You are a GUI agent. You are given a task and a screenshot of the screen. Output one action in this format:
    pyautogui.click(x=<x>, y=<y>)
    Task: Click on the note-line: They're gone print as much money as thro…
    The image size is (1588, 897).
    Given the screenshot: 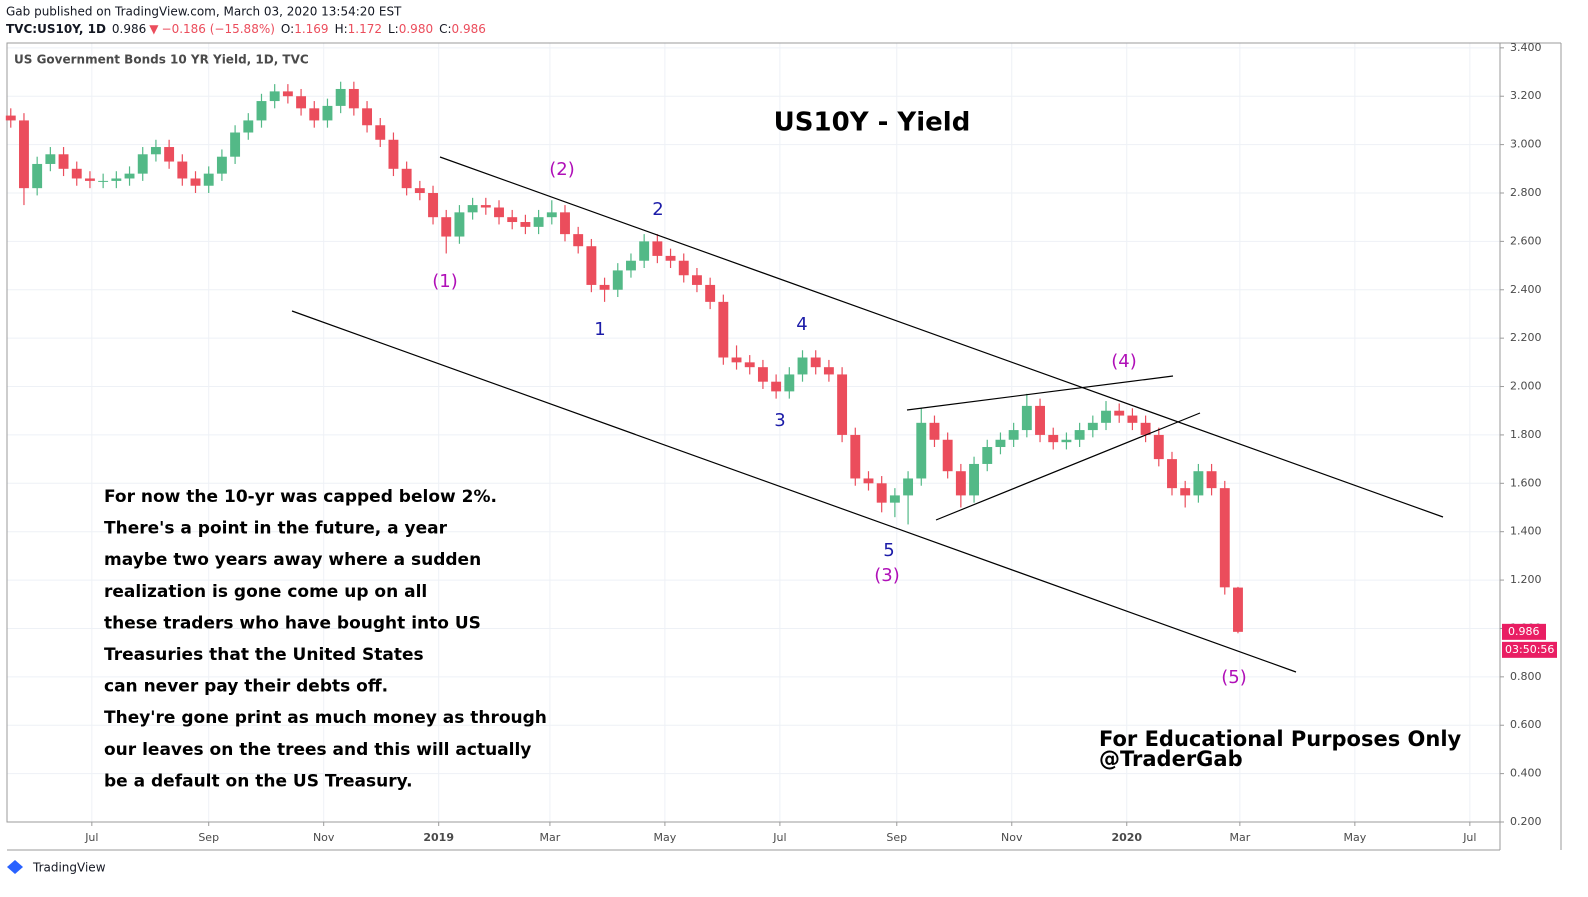 What is the action you would take?
    pyautogui.click(x=325, y=718)
    